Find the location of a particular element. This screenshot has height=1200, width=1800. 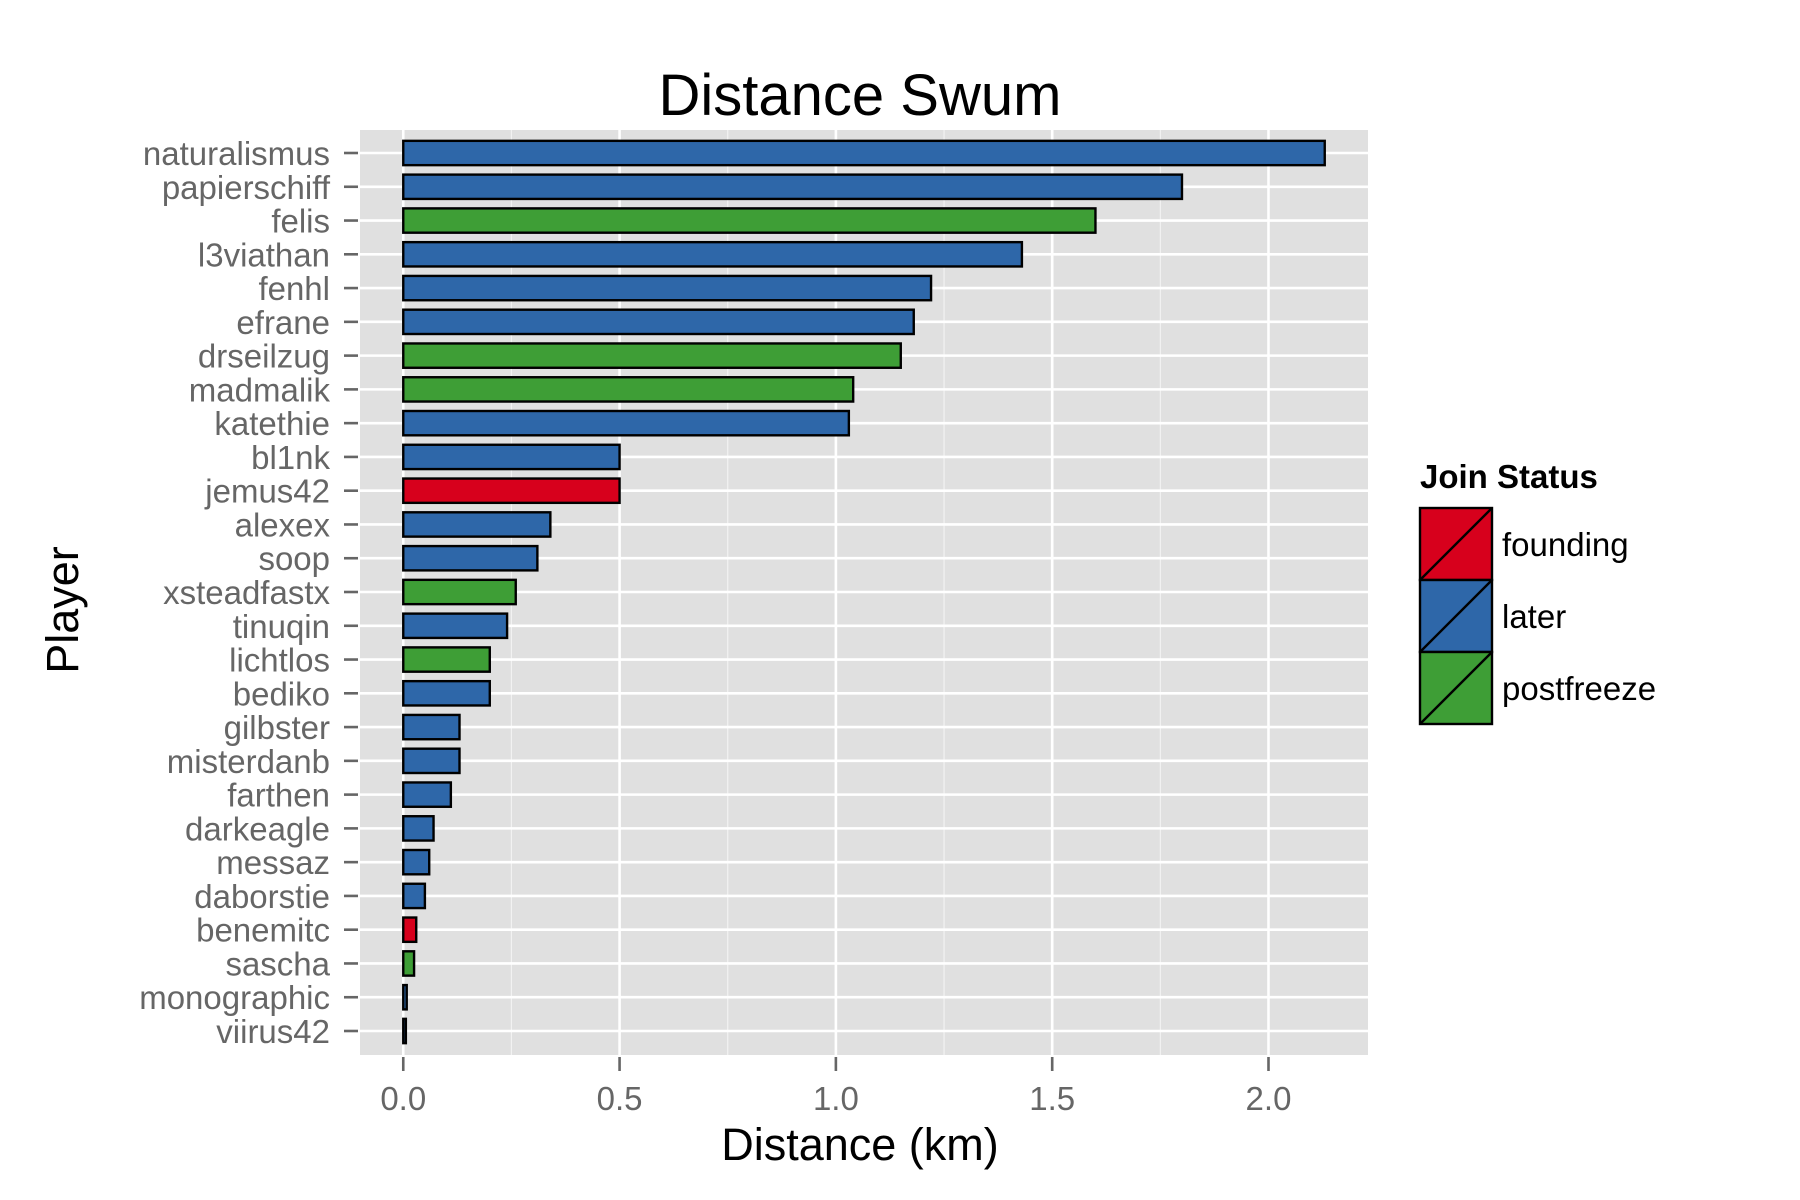

bar-darkeagle is located at coordinates (418, 828).